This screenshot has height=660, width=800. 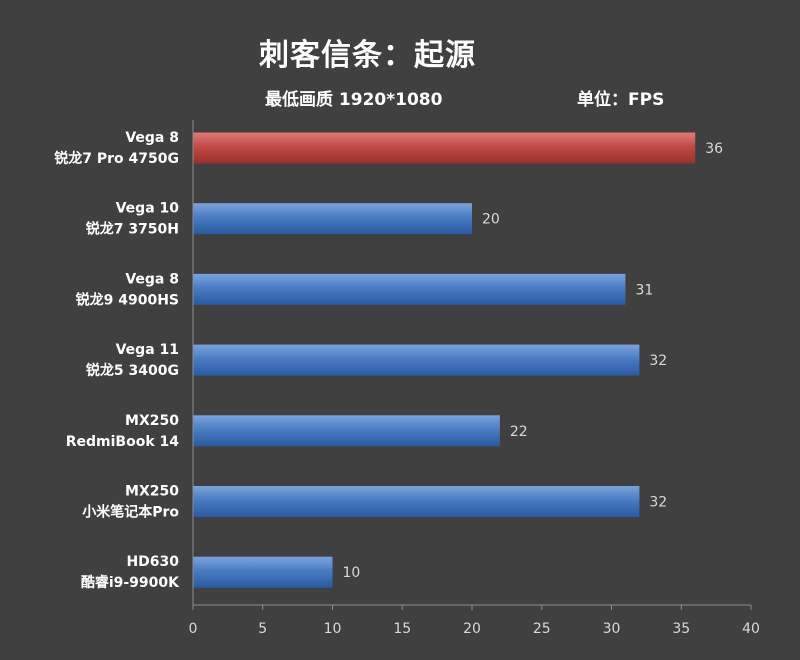 What do you see at coordinates (402, 629) in the screenshot?
I see `x-tick-label: 15` at bounding box center [402, 629].